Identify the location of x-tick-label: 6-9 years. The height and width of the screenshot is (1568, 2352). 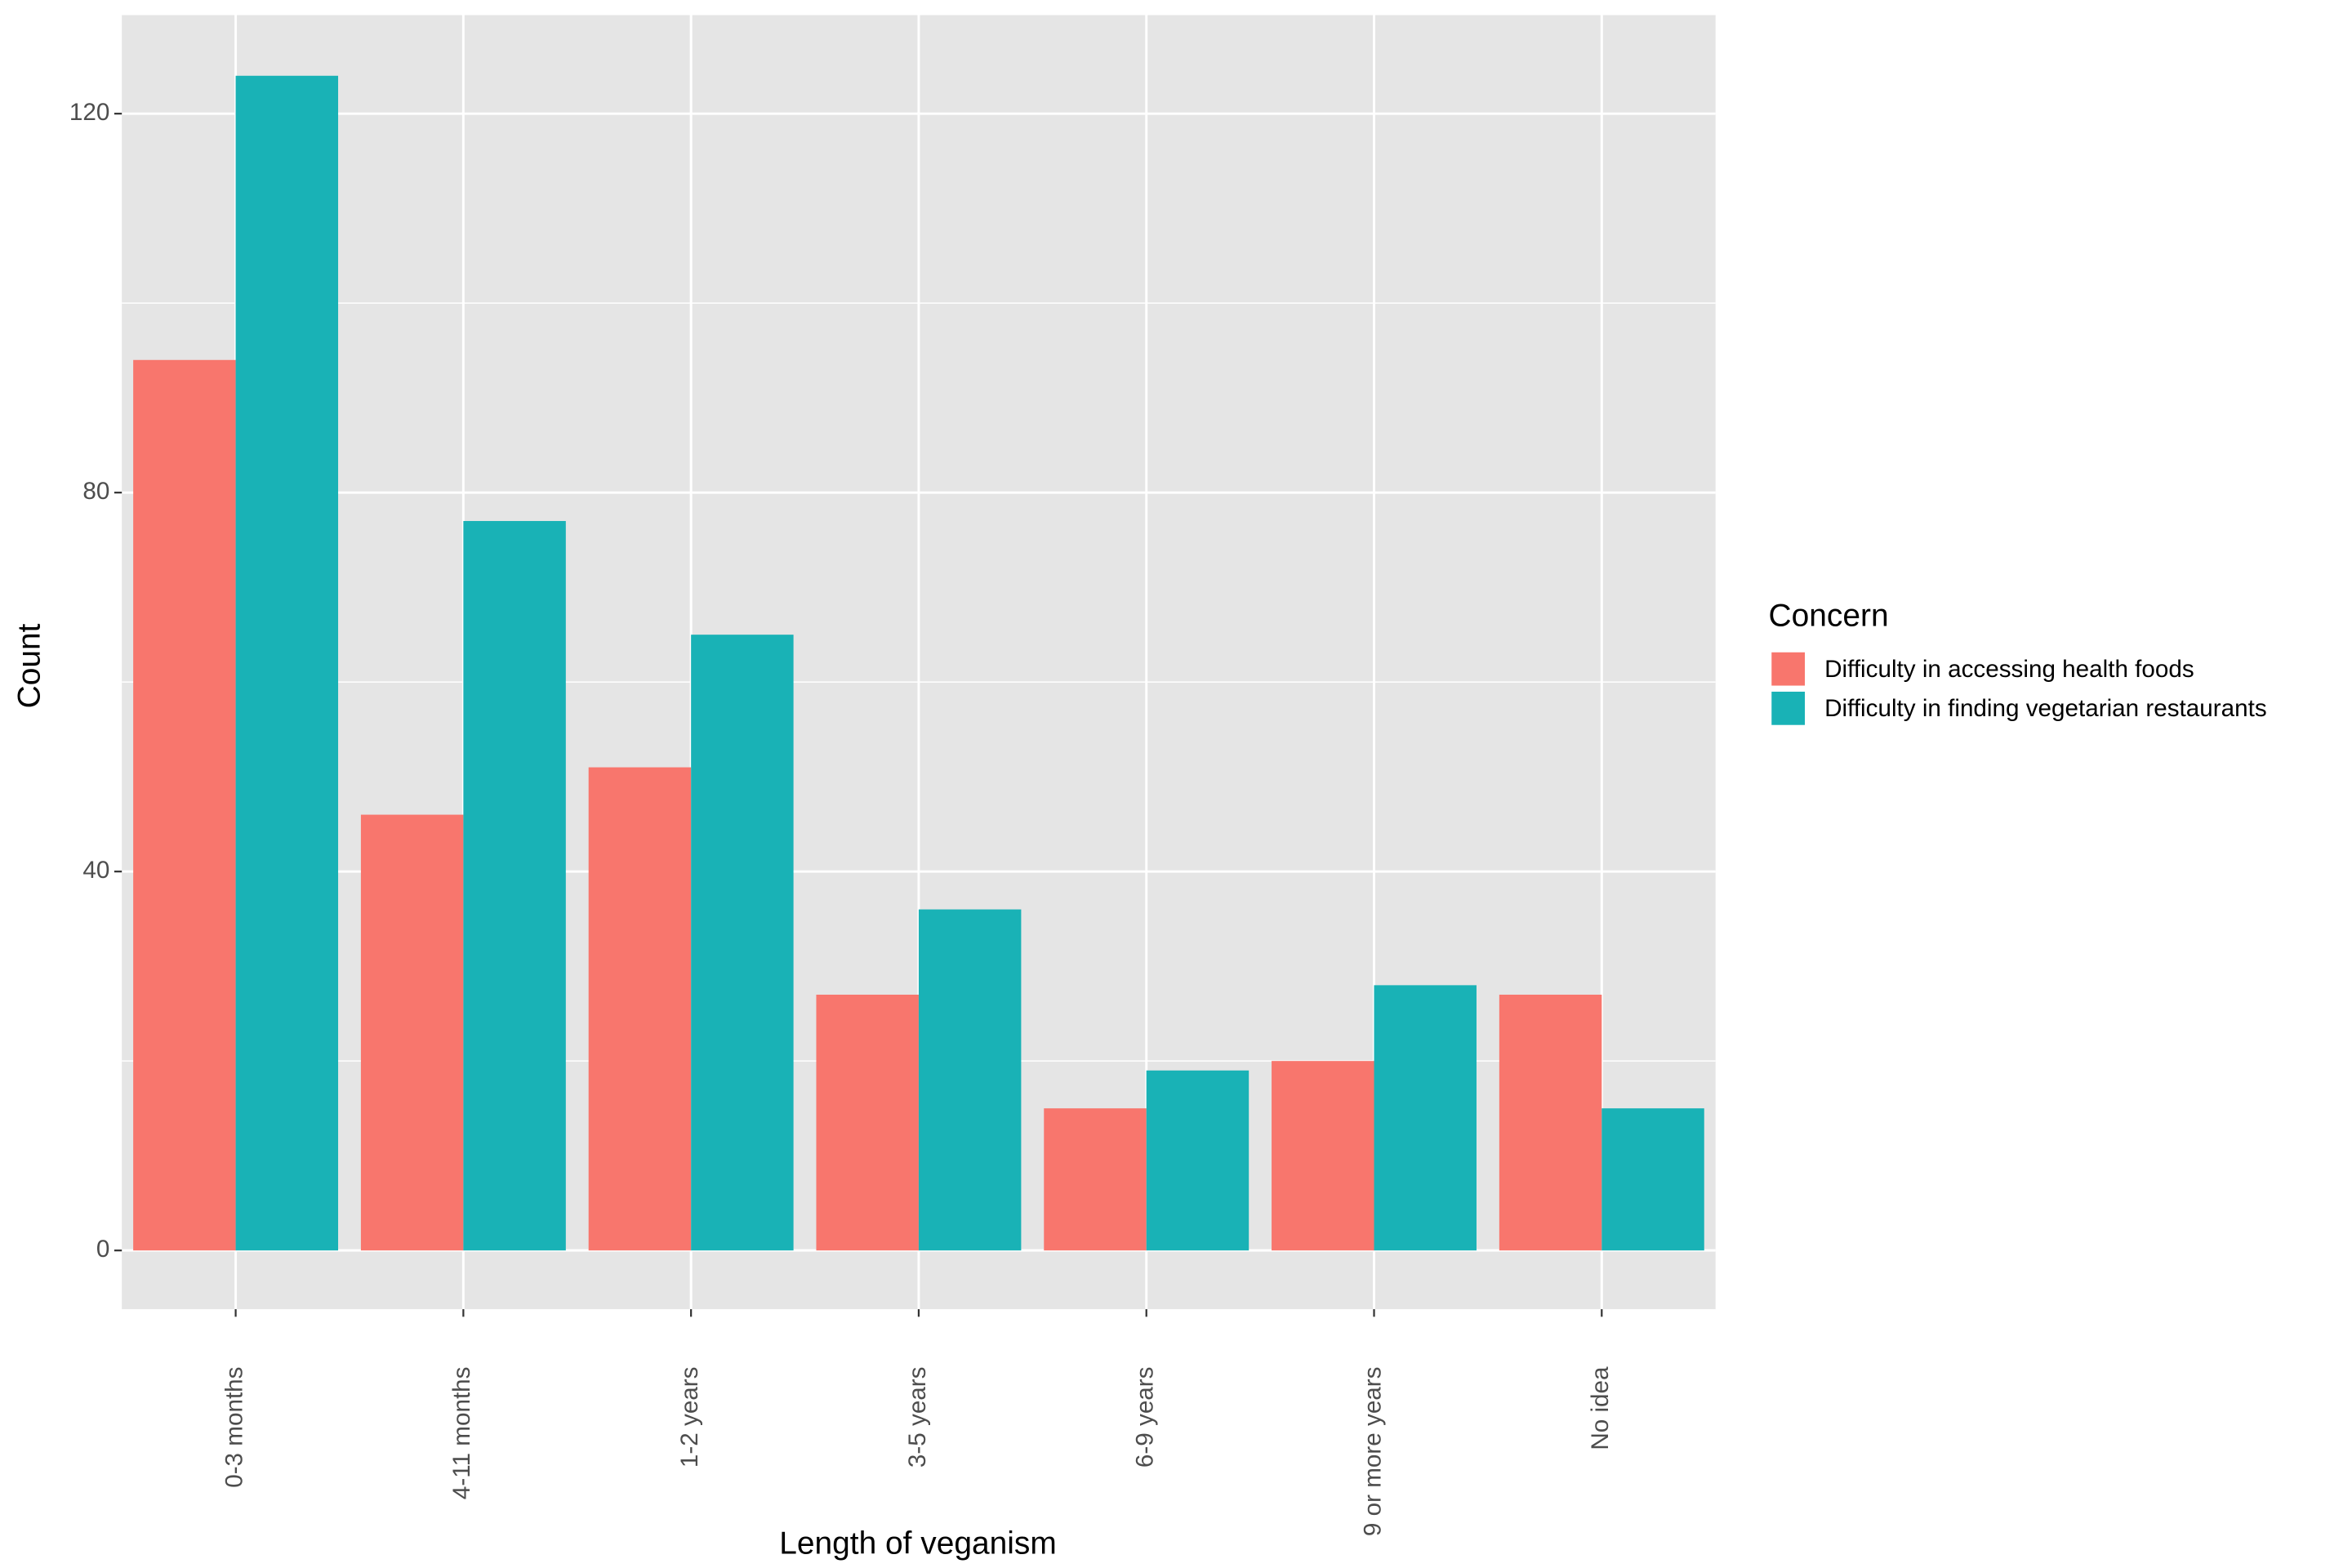
(1145, 1417).